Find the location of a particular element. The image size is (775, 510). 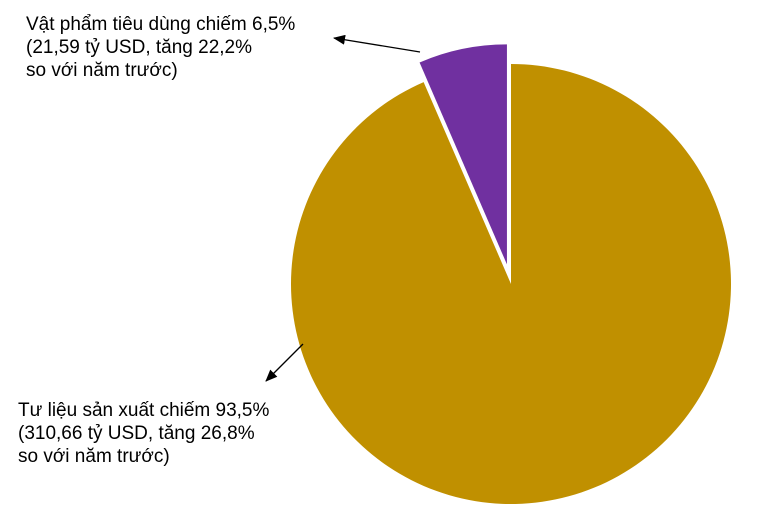

pie-slice-consumer-goods is located at coordinates (463, 154).